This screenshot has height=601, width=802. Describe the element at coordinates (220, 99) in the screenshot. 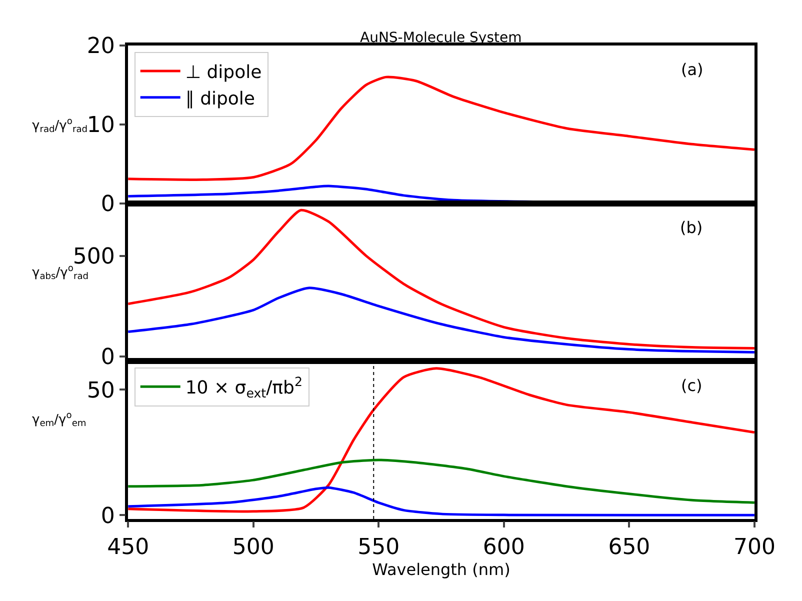

I see `legend-label: ∥ dipole` at that location.